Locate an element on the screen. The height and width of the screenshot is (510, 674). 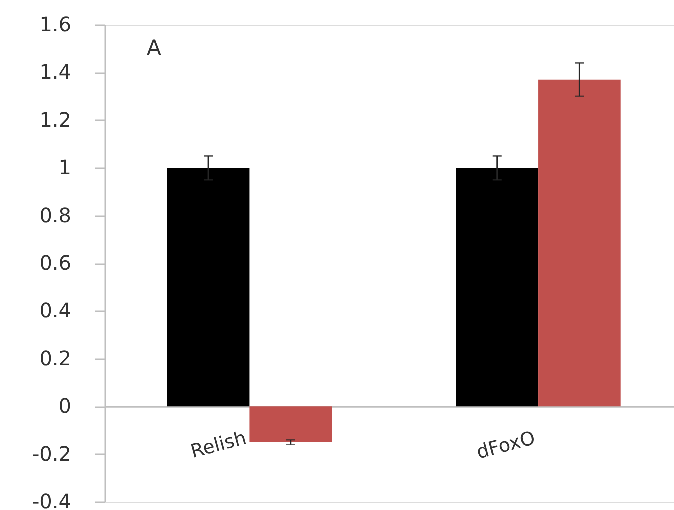
y-tick-label: 0.2 is located at coordinates (56, 358).